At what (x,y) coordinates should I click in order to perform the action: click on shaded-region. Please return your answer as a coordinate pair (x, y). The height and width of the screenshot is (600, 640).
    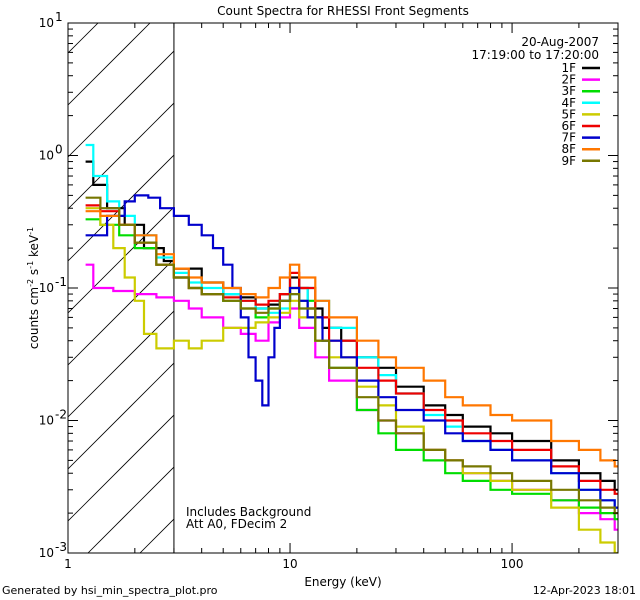
    Looking at the image, I should click on (121, 288).